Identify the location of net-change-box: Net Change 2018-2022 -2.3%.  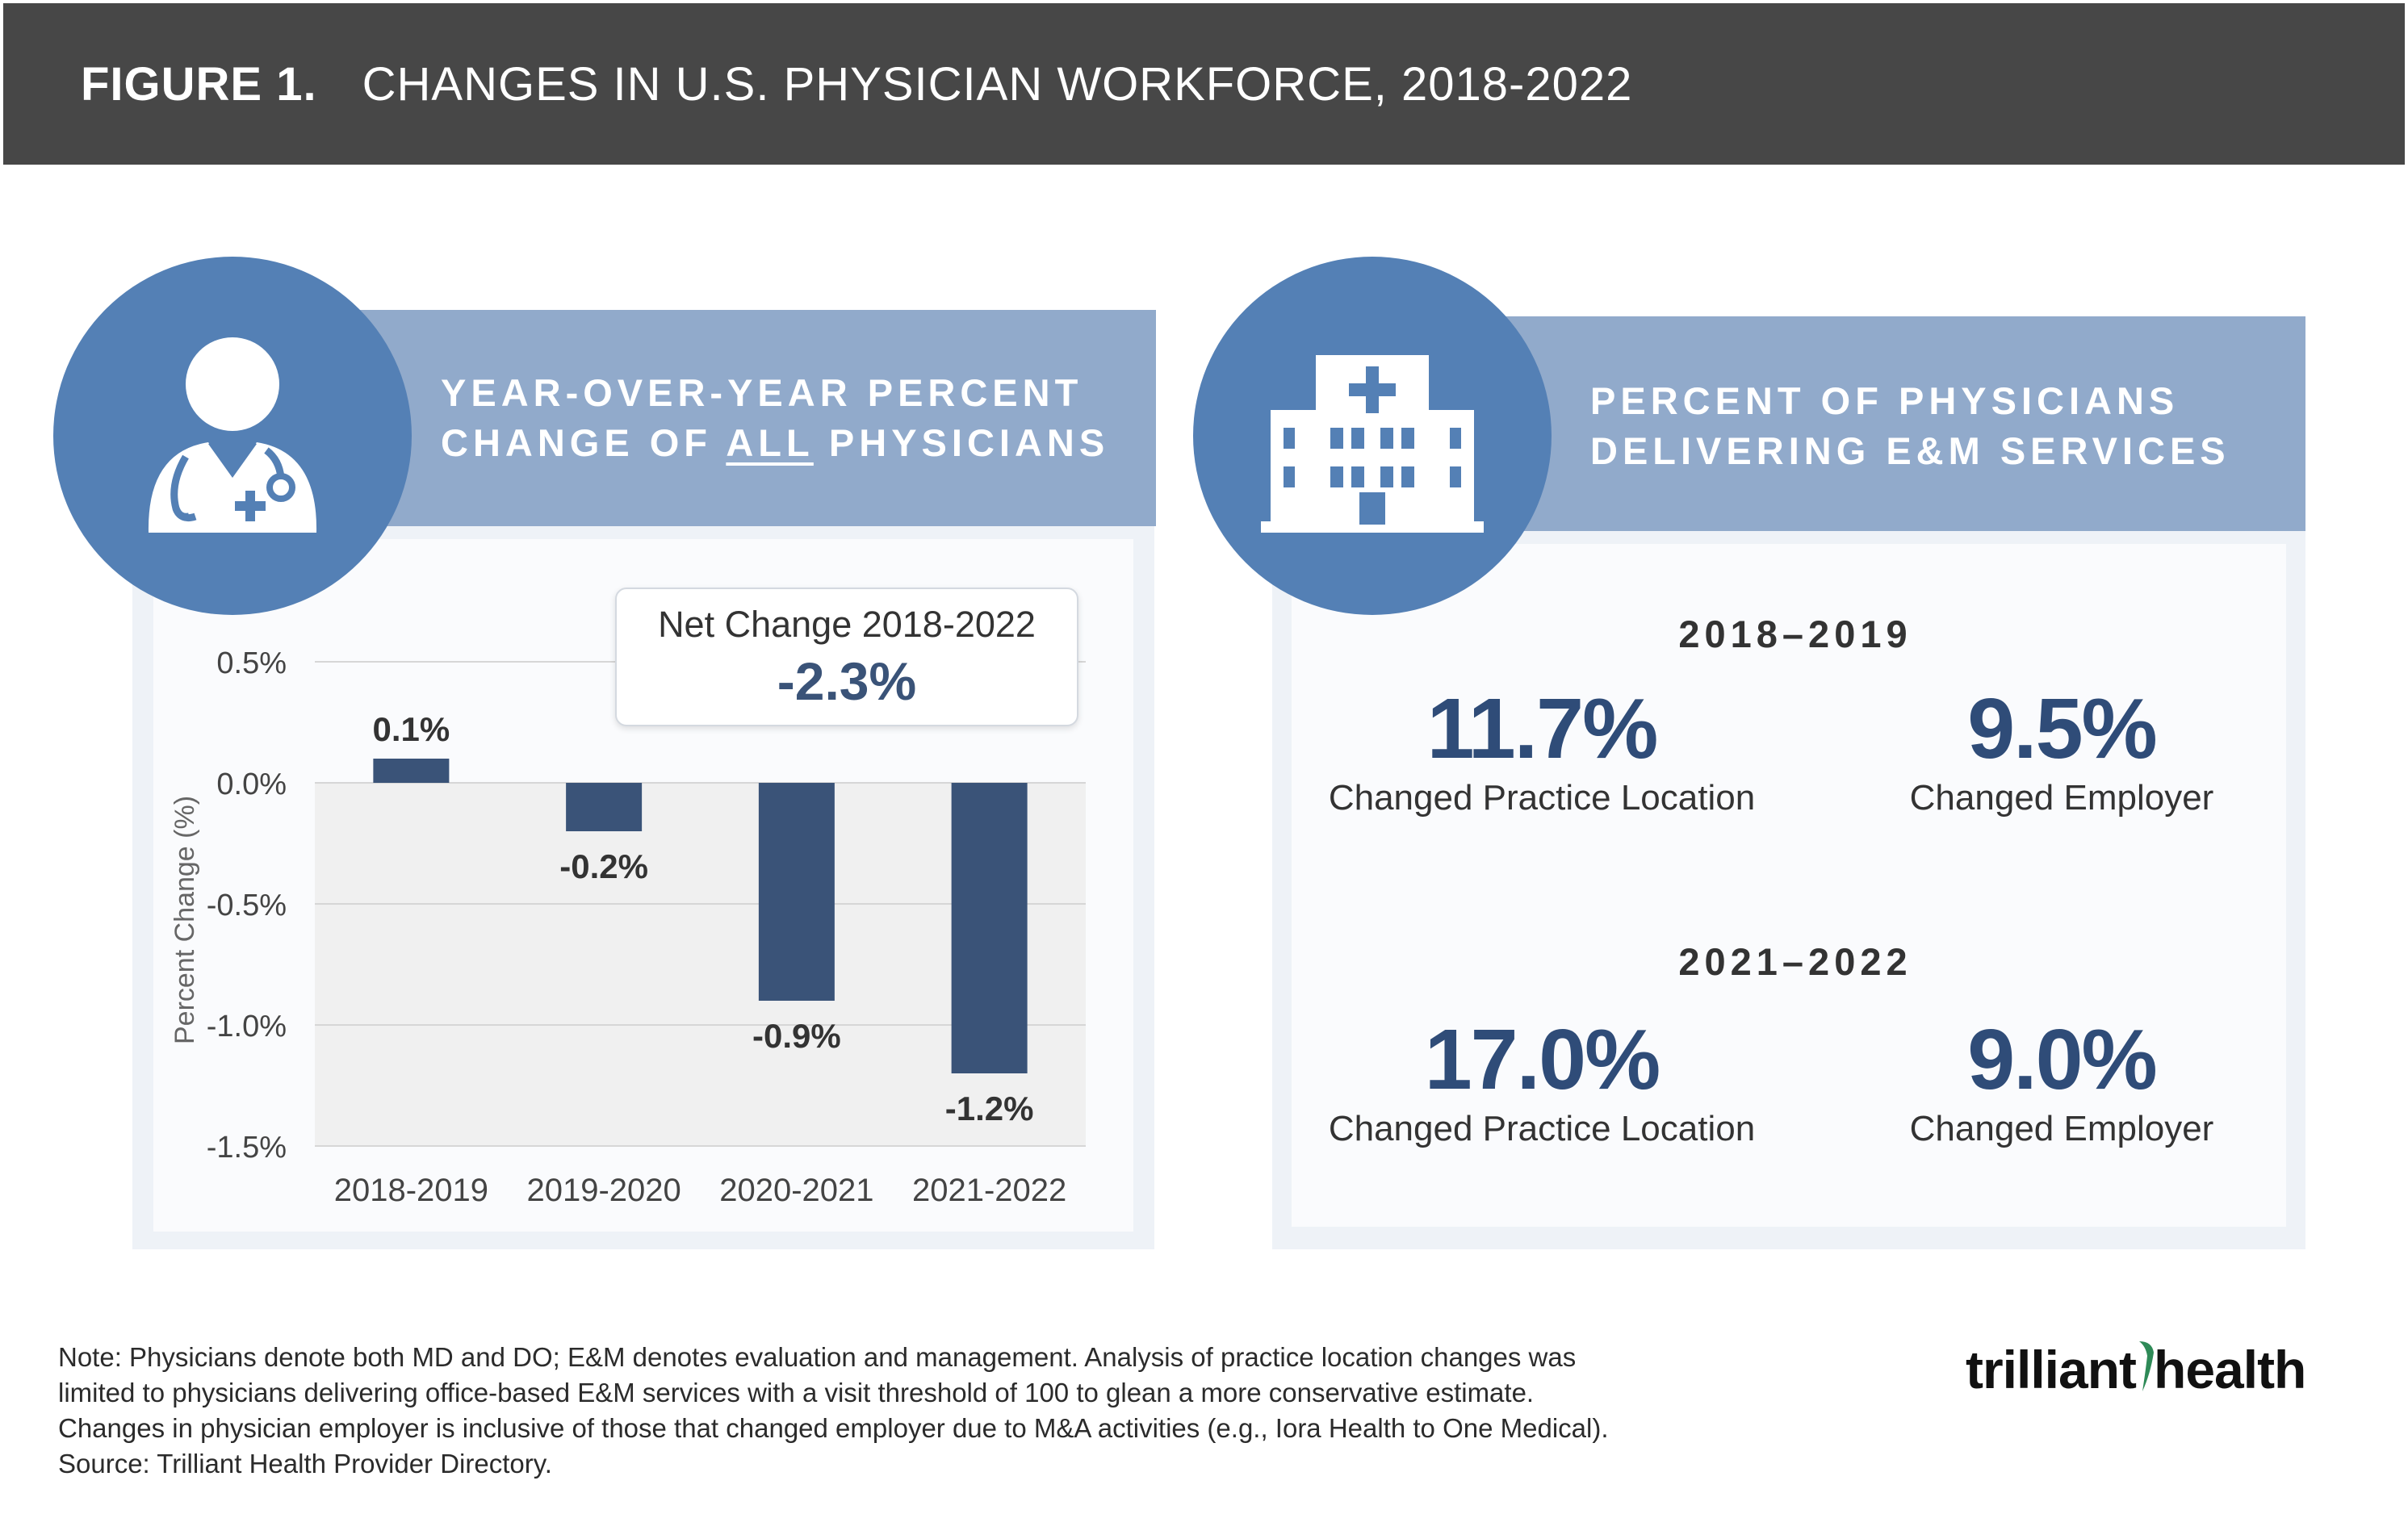
(847, 657).